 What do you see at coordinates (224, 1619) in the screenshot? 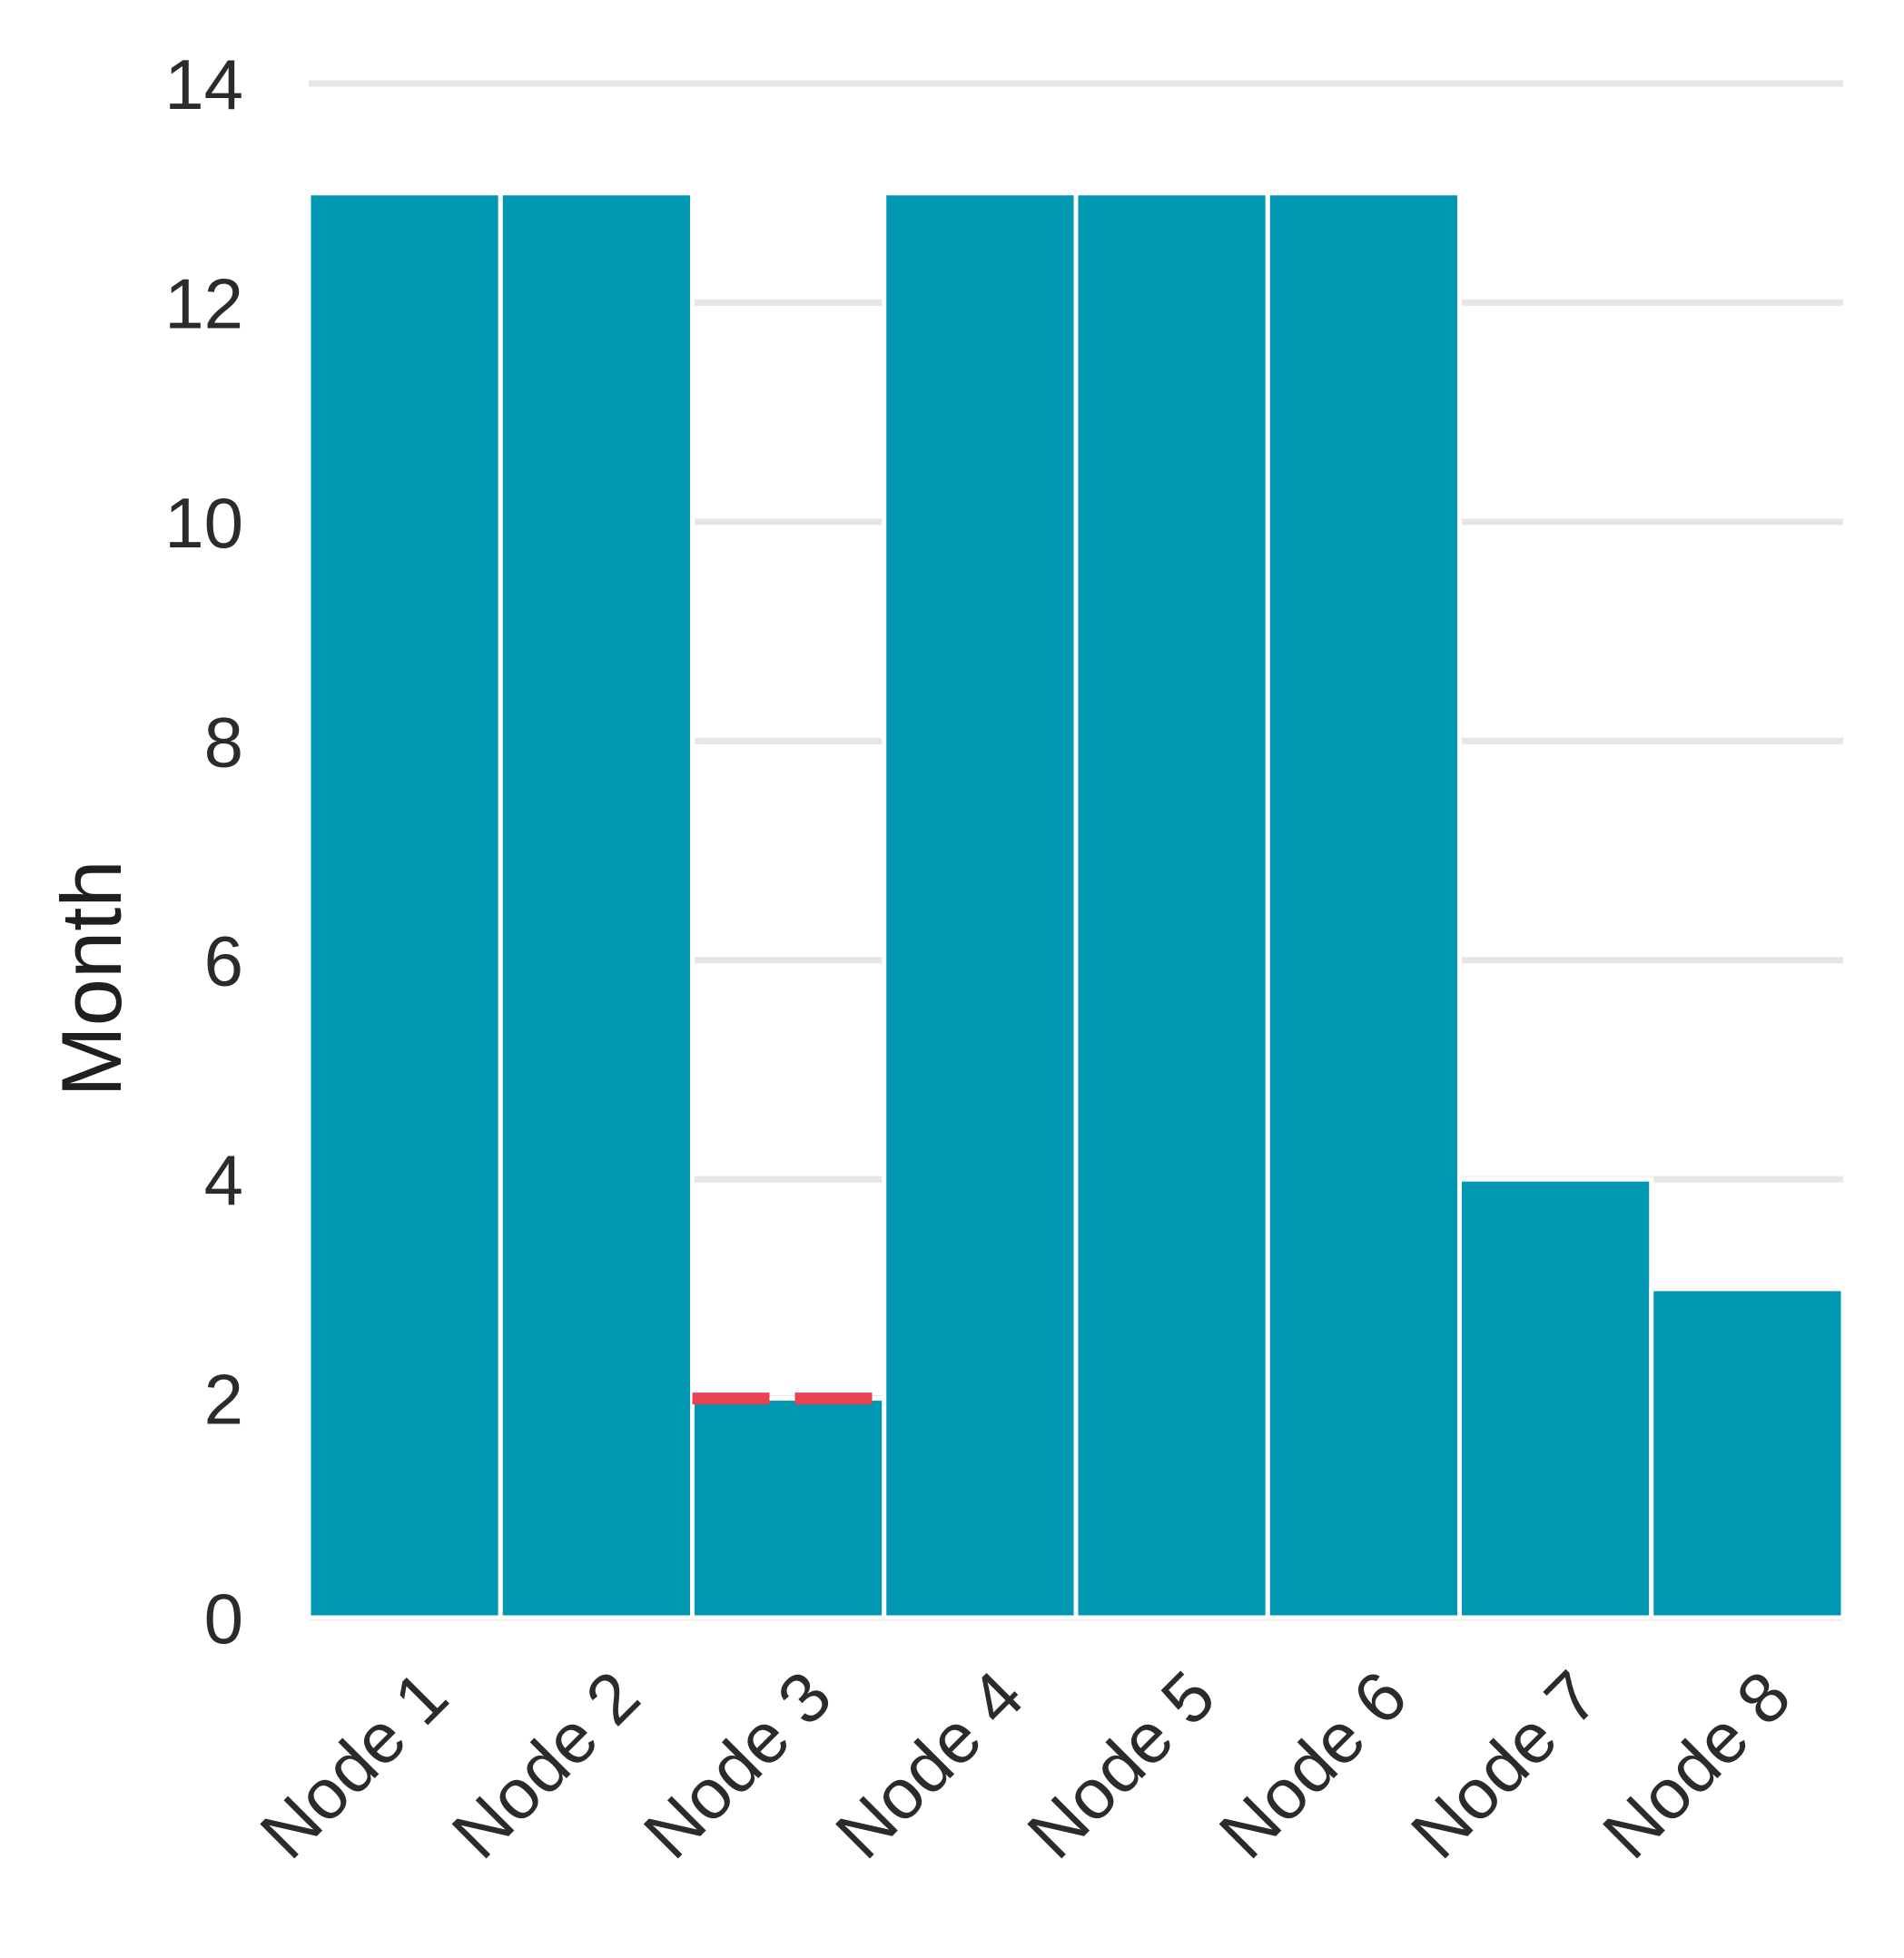
I see `y-tick-label: 0` at bounding box center [224, 1619].